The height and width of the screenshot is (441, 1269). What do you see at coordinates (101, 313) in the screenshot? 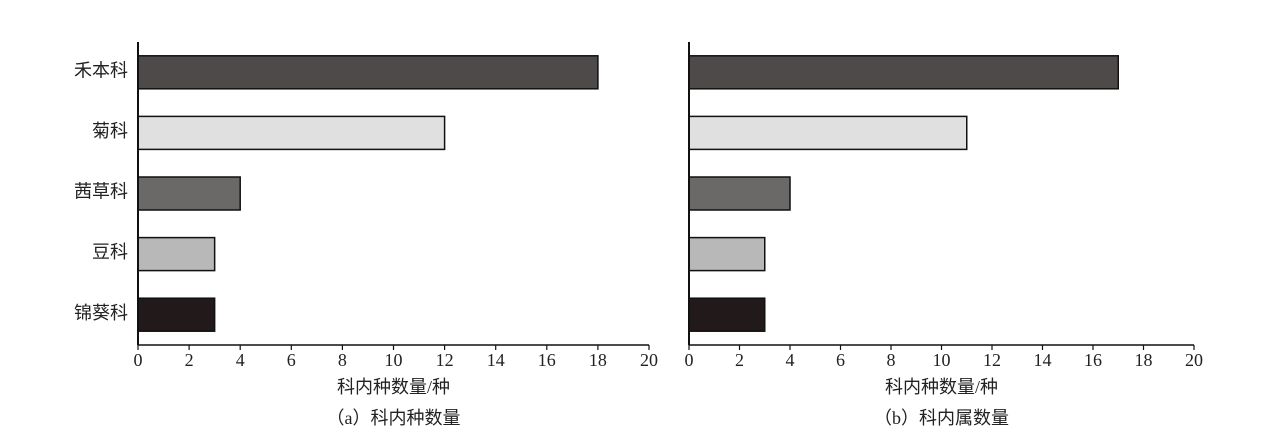
I see `y-tick-label: 锦葵科` at bounding box center [101, 313].